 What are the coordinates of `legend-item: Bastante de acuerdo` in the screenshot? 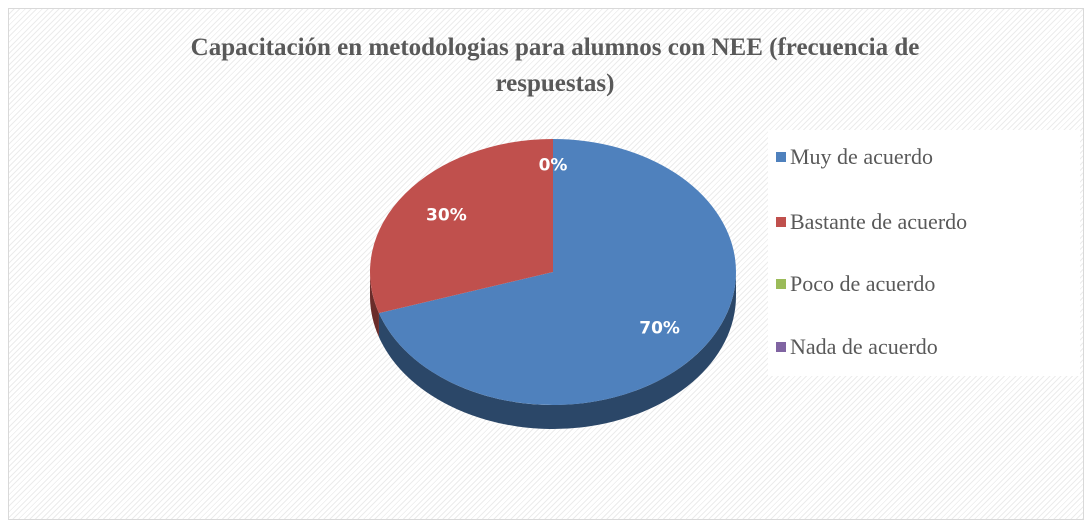 It's located at (871, 222).